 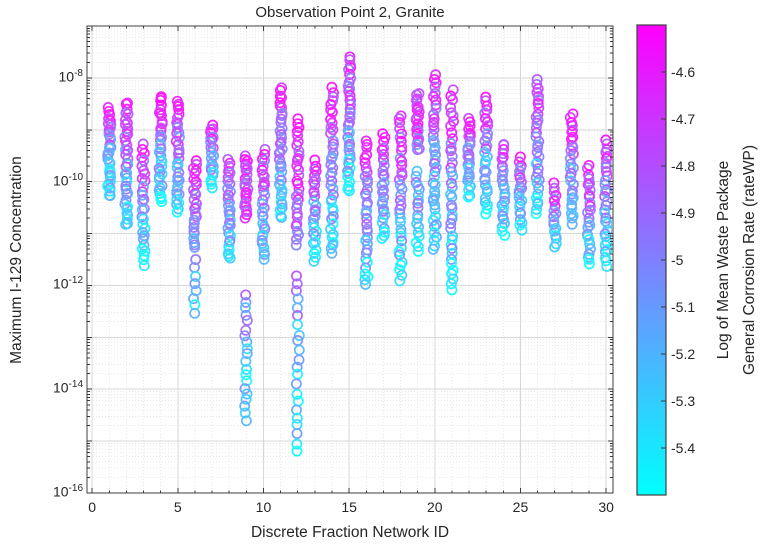 What do you see at coordinates (350, 12) in the screenshot?
I see `chart-title: Observation Point 2, Granite` at bounding box center [350, 12].